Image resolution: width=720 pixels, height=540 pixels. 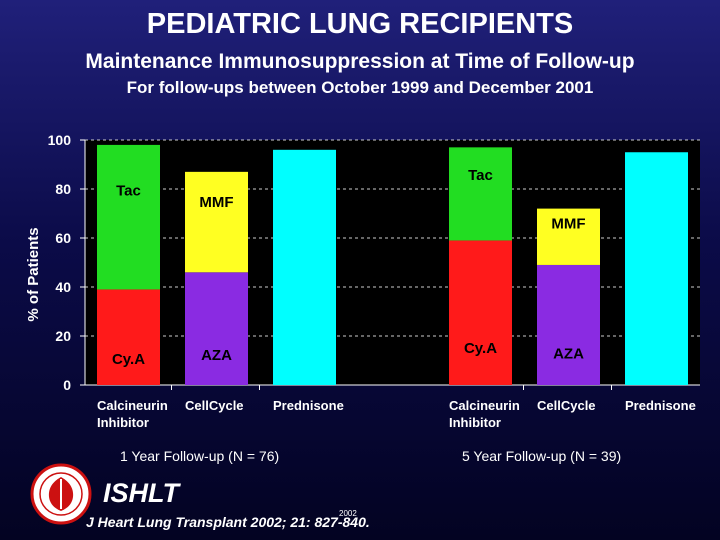 I want to click on chart-title: PEDIATRIC LUNG RECIPIENTS, so click(x=360, y=24).